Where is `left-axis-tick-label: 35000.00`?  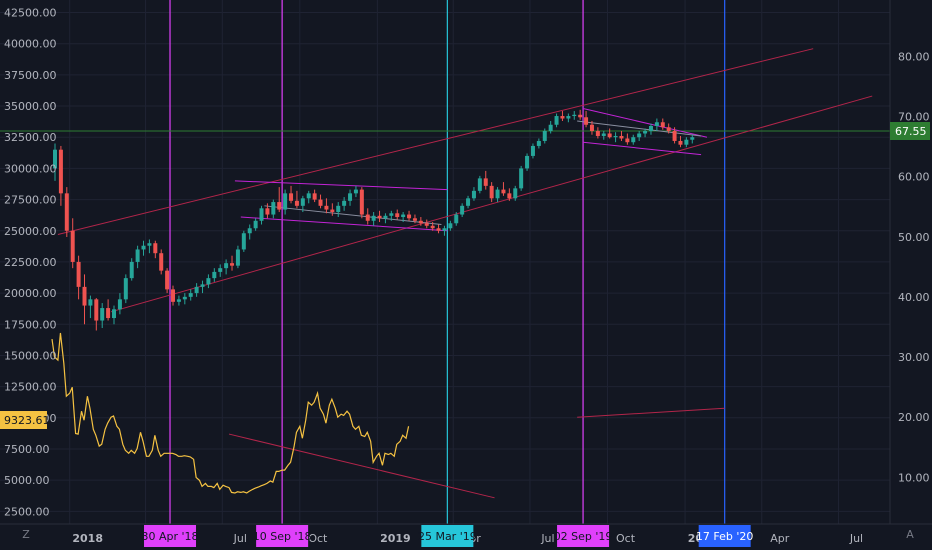
left-axis-tick-label: 35000.00 is located at coordinates (30, 106).